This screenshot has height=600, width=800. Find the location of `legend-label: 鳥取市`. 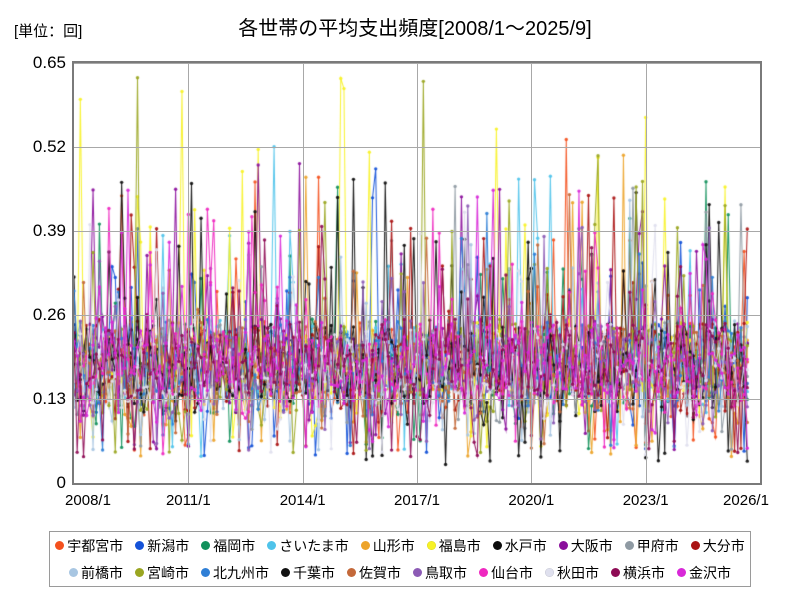

legend-label: 鳥取市 is located at coordinates (446, 572).